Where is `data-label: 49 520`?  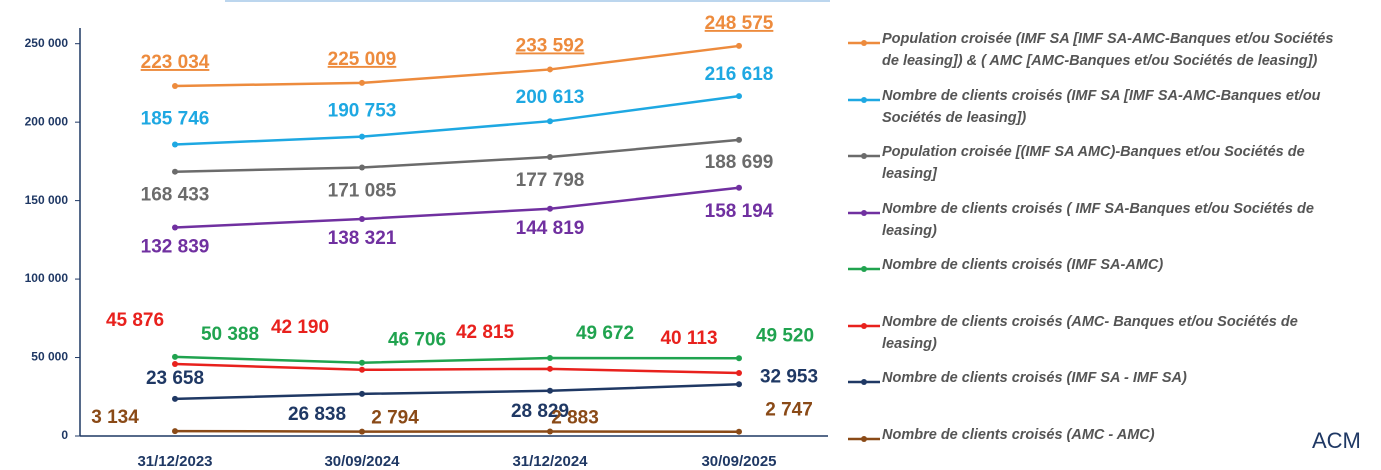 data-label: 49 520 is located at coordinates (785, 335).